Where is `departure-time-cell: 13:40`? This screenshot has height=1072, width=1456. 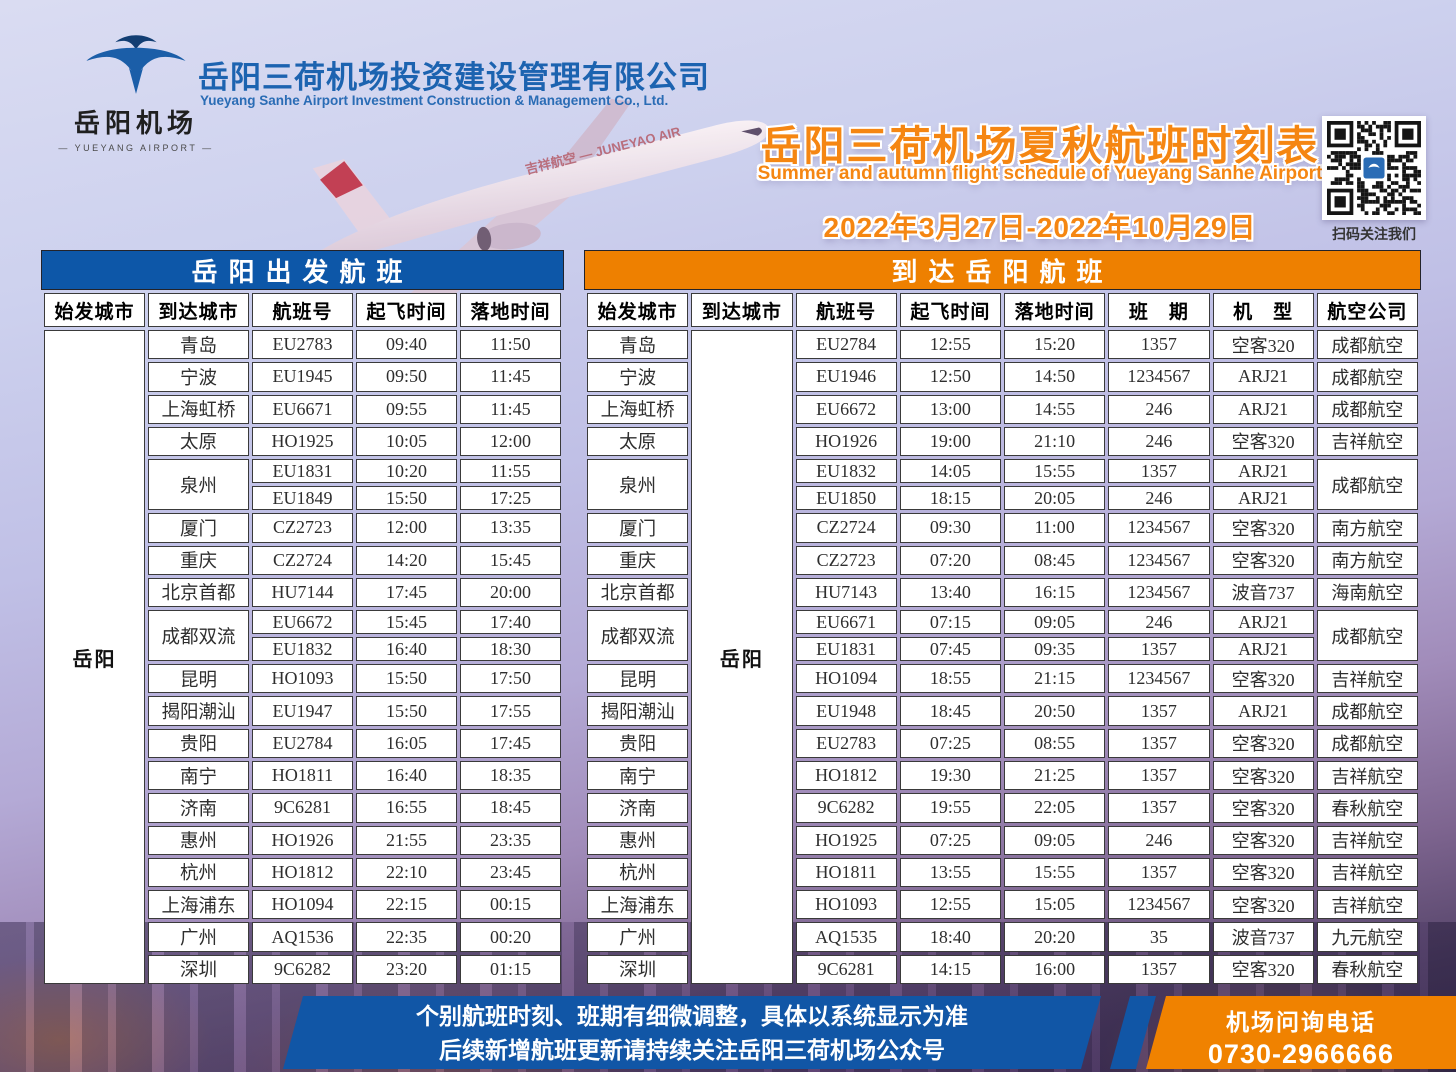
departure-time-cell: 13:40 is located at coordinates (950, 592).